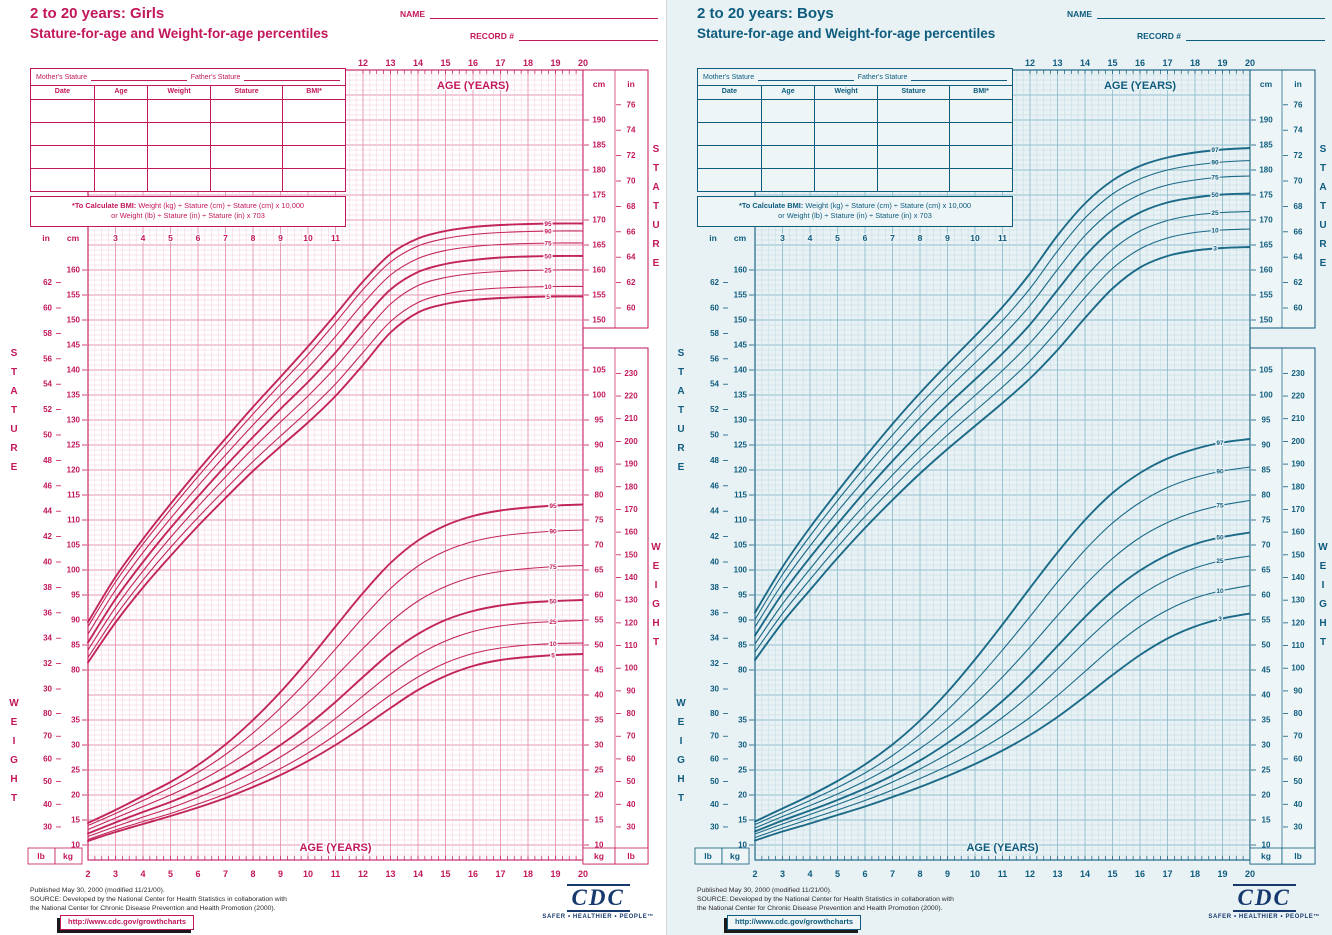 The image size is (1332, 935). Describe the element at coordinates (631, 826) in the screenshot. I see `svg-text: 30` at that location.